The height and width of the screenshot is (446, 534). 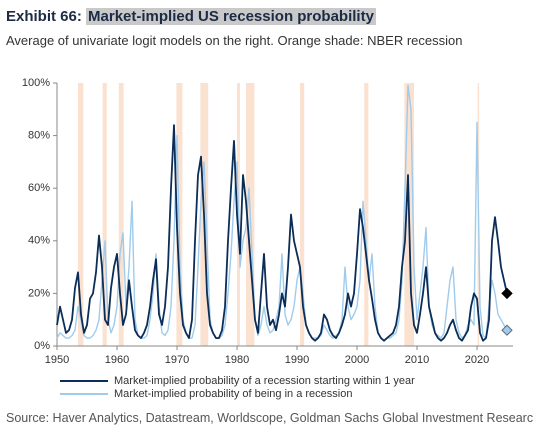 What do you see at coordinates (39, 241) in the screenshot?
I see `y-tick-label: 40%` at bounding box center [39, 241].